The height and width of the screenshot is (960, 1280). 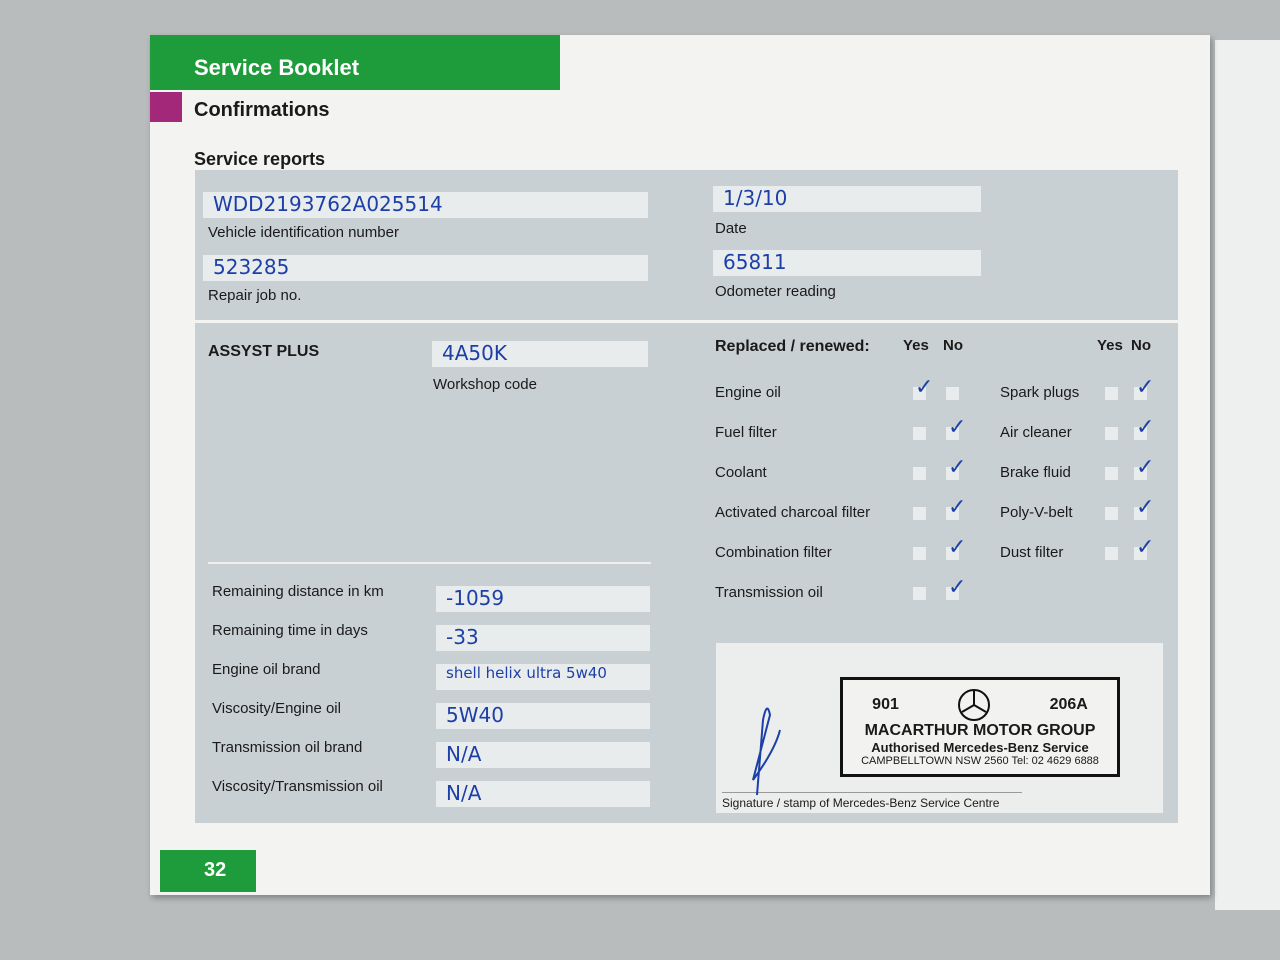 What do you see at coordinates (1247, 475) in the screenshot?
I see `facing-page` at bounding box center [1247, 475].